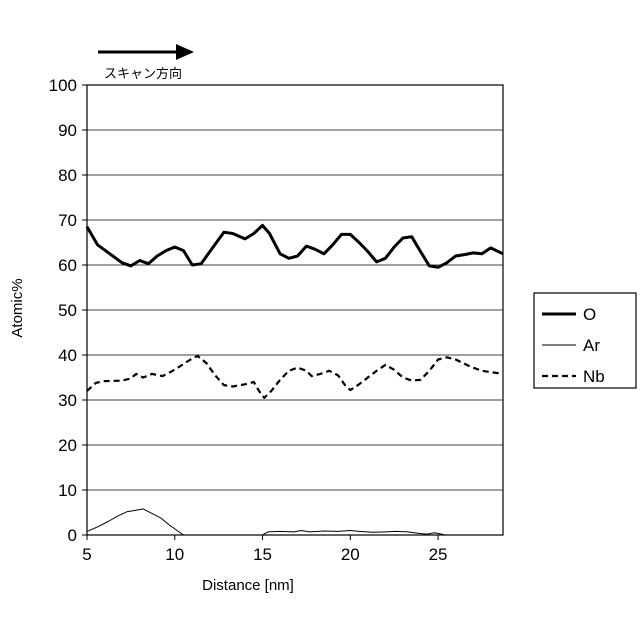 The height and width of the screenshot is (640, 640). Describe the element at coordinates (67, 265) in the screenshot. I see `y-tick-label: 60` at that location.